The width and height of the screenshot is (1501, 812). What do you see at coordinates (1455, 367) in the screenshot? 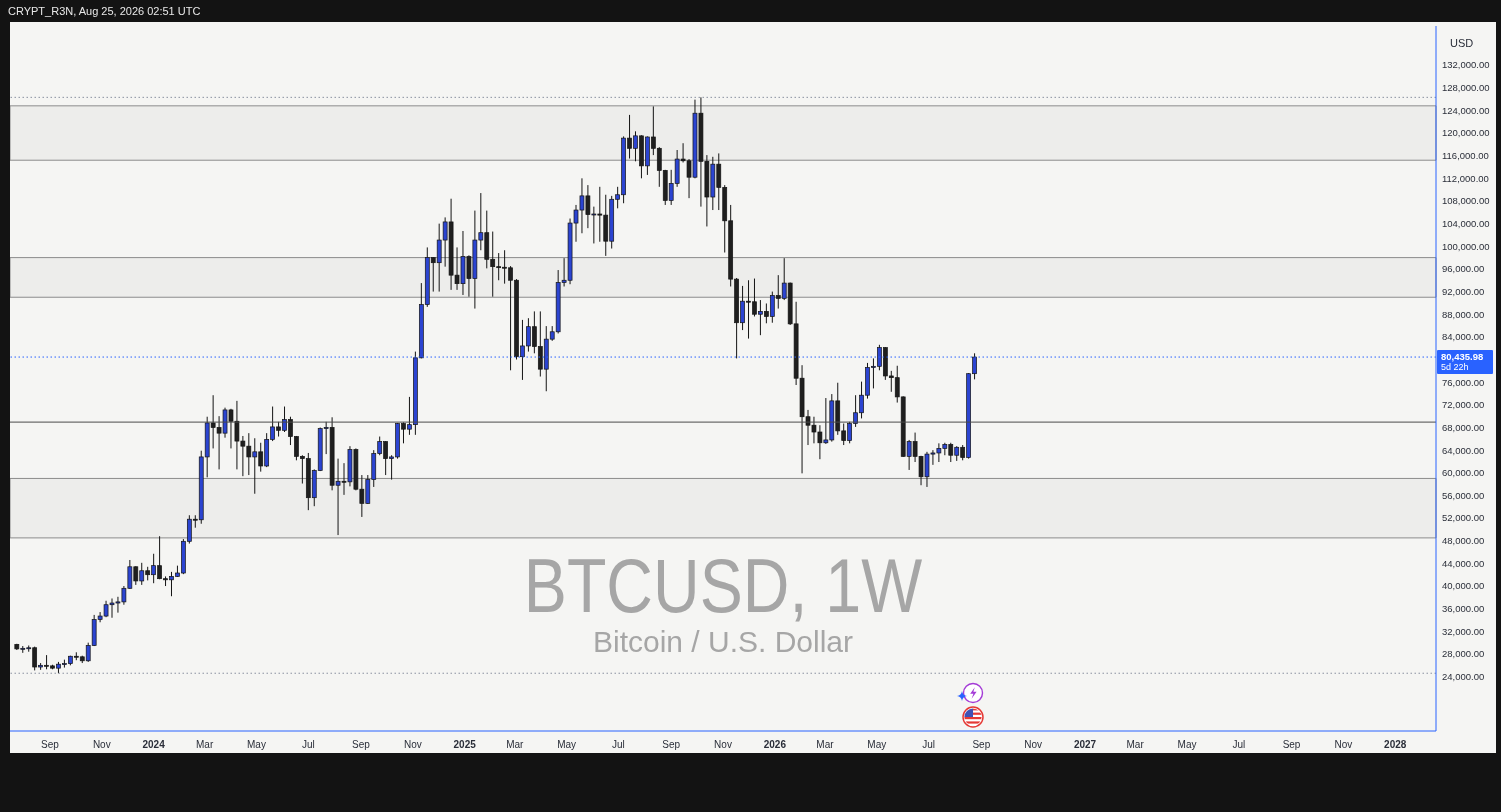
I see `text: 5d 22h` at bounding box center [1455, 367].